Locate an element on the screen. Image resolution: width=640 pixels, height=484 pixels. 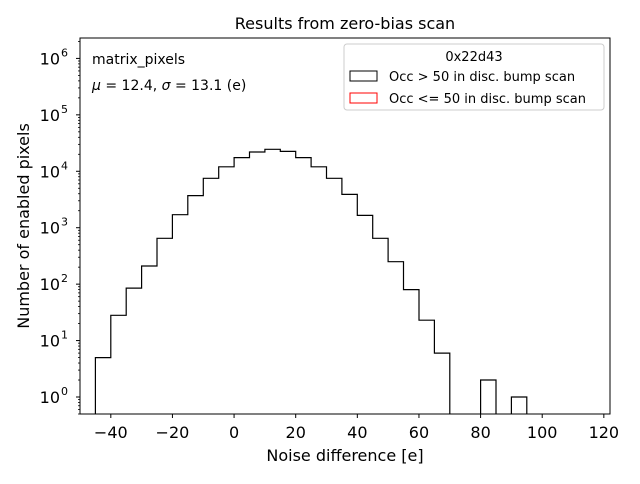
x-tick-label: 40 is located at coordinates (357, 432).